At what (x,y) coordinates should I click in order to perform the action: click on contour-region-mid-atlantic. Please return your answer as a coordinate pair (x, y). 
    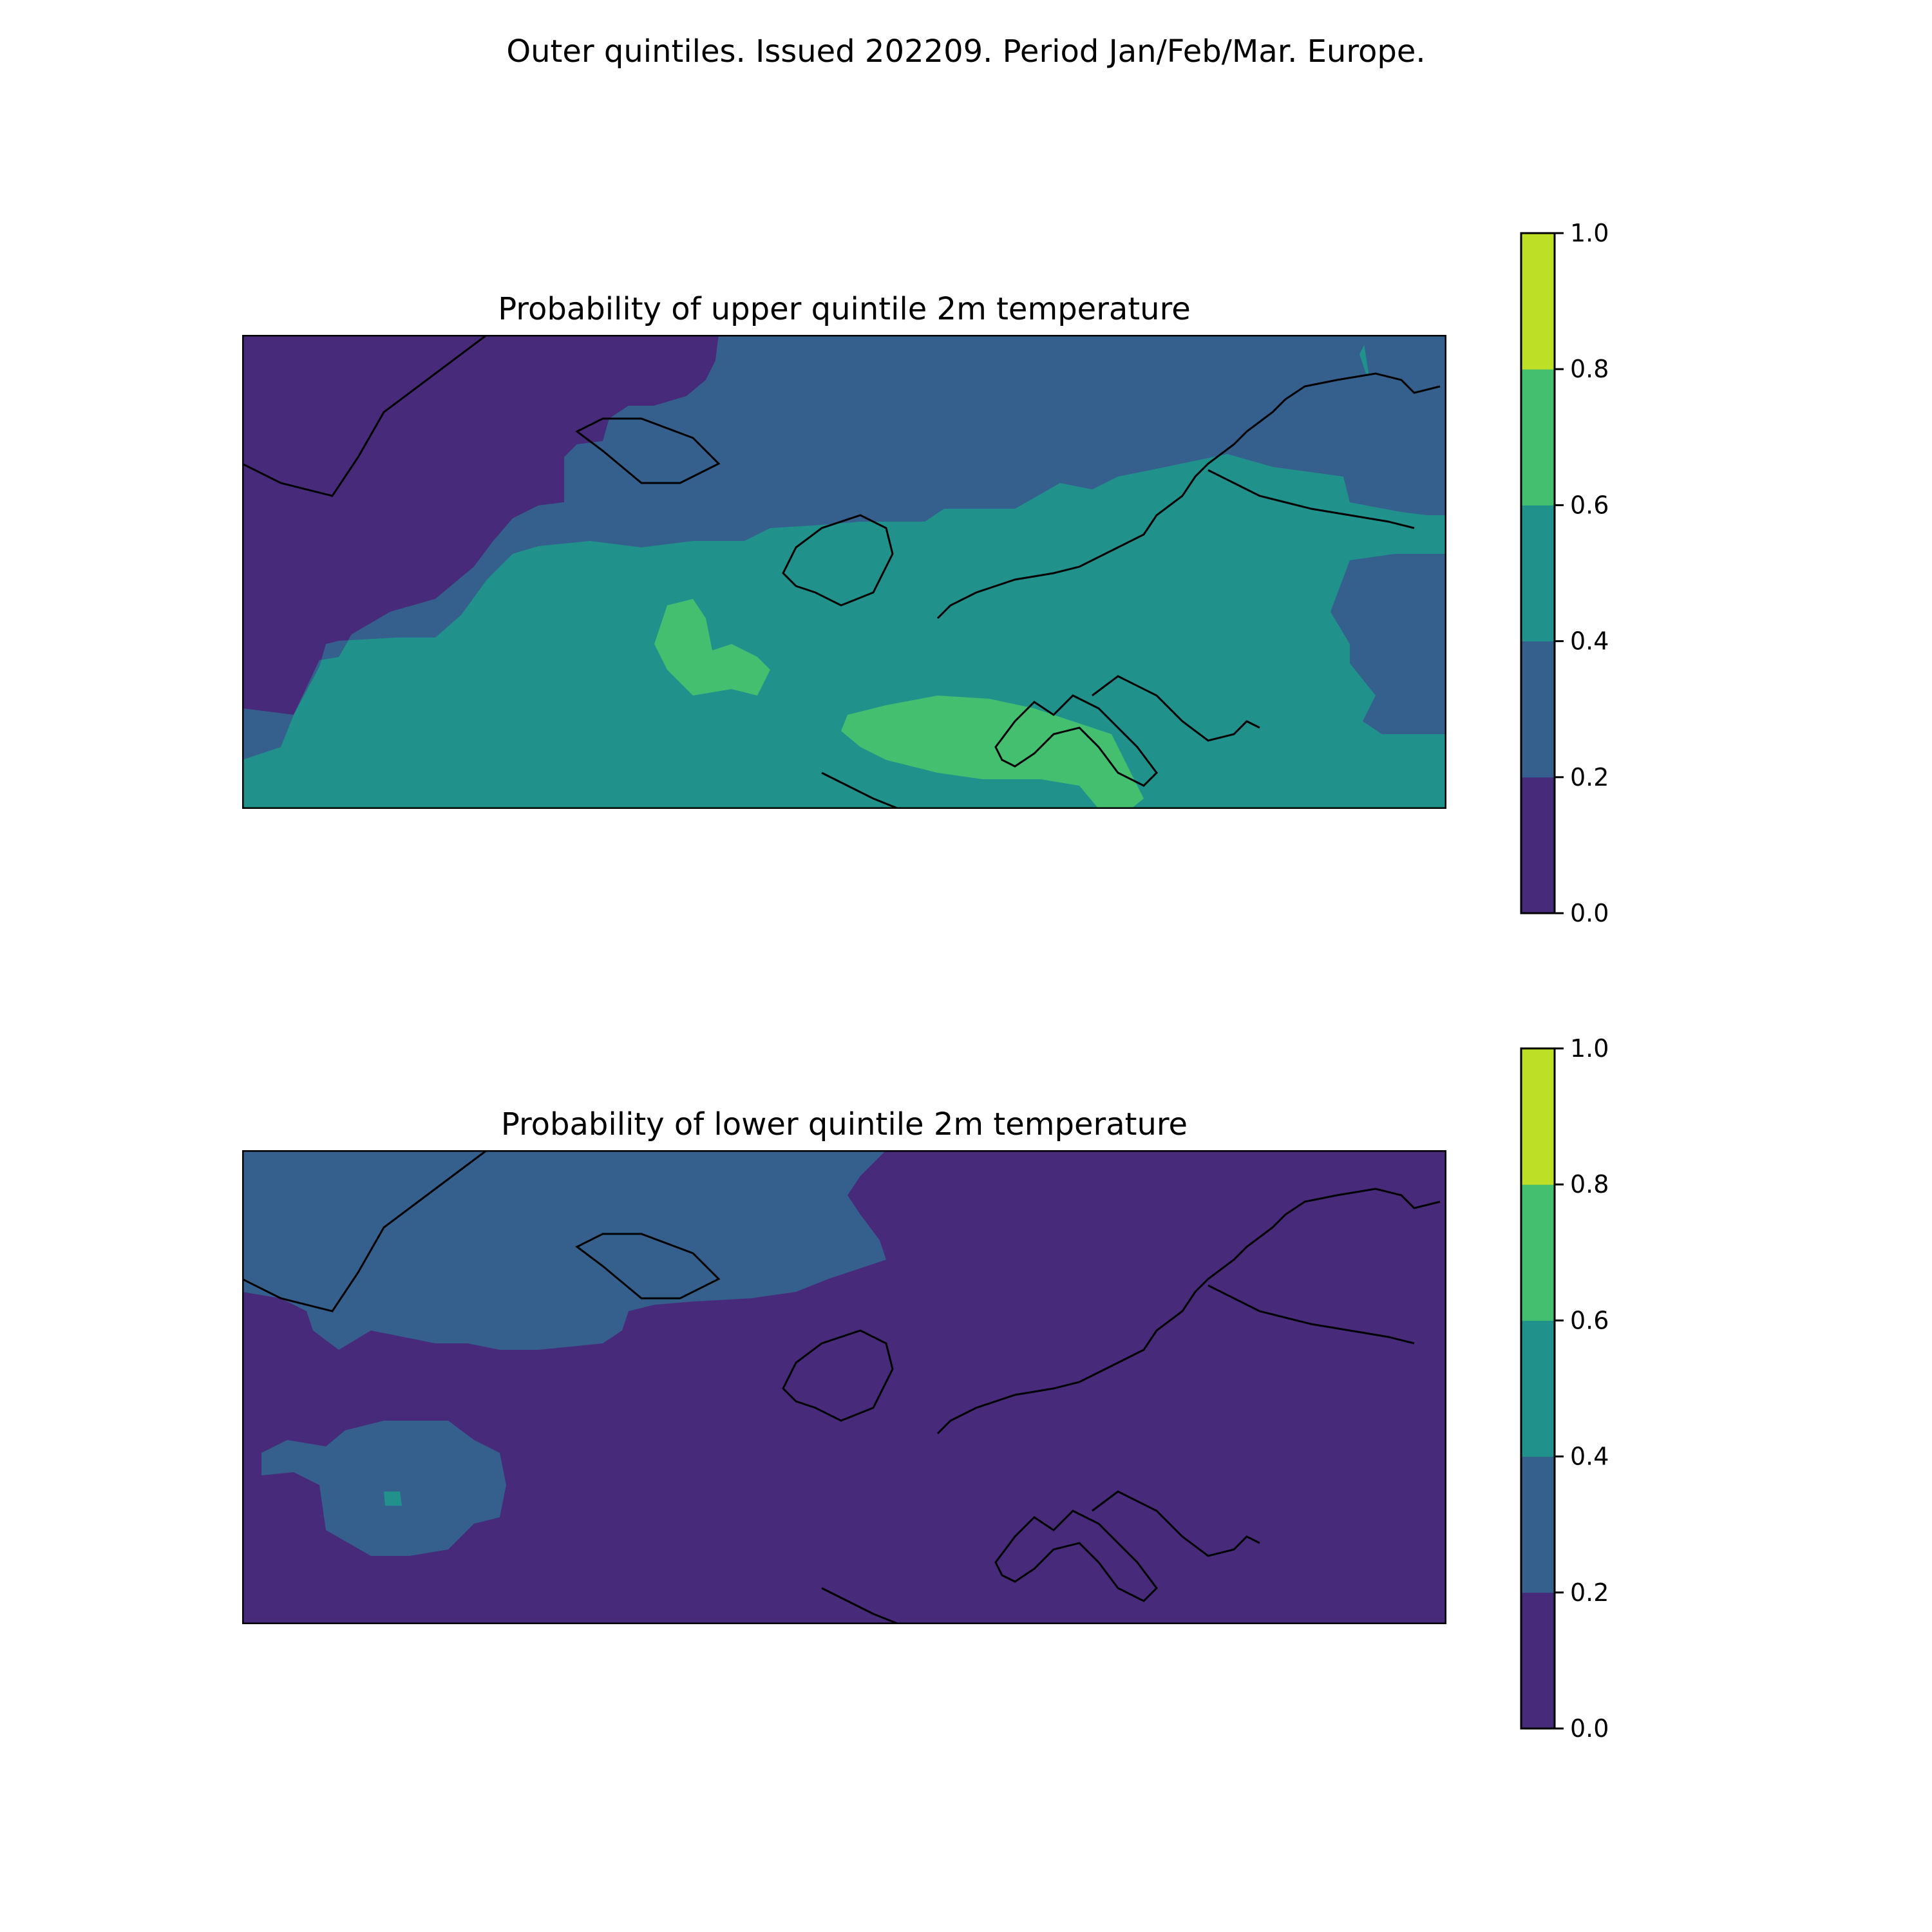
    Looking at the image, I should click on (383, 1488).